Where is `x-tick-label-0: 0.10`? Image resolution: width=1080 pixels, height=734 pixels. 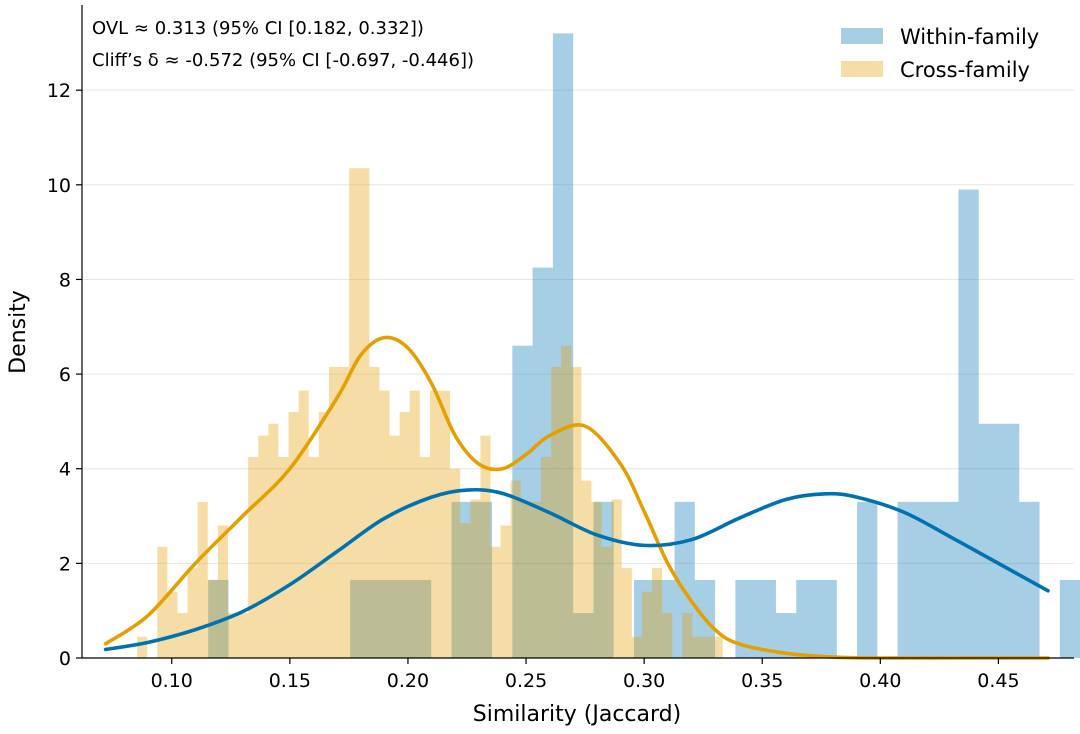 x-tick-label-0: 0.10 is located at coordinates (172, 681).